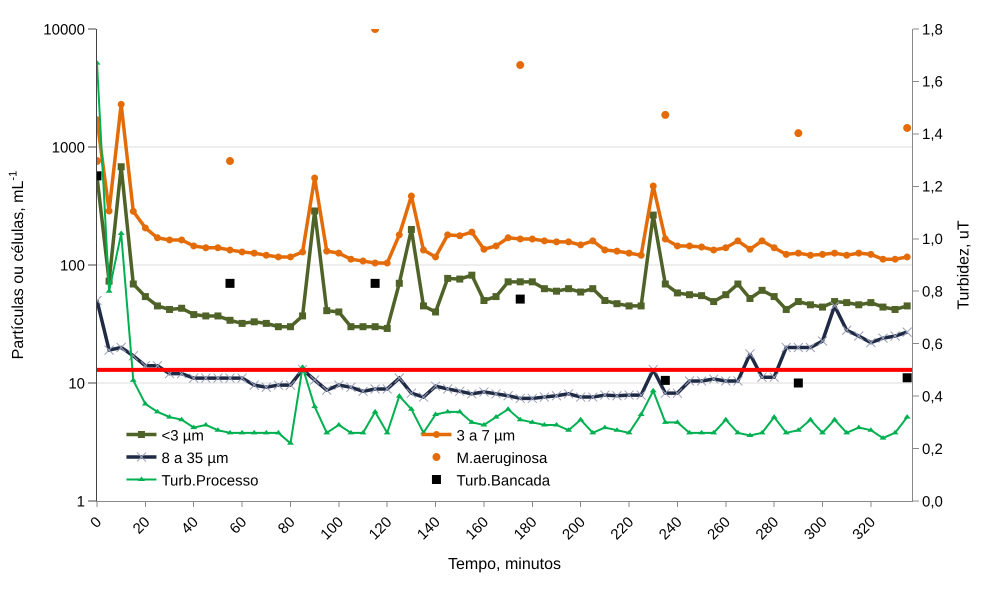  Describe the element at coordinates (574, 529) in the screenshot. I see `x-tick-label: 200` at that location.